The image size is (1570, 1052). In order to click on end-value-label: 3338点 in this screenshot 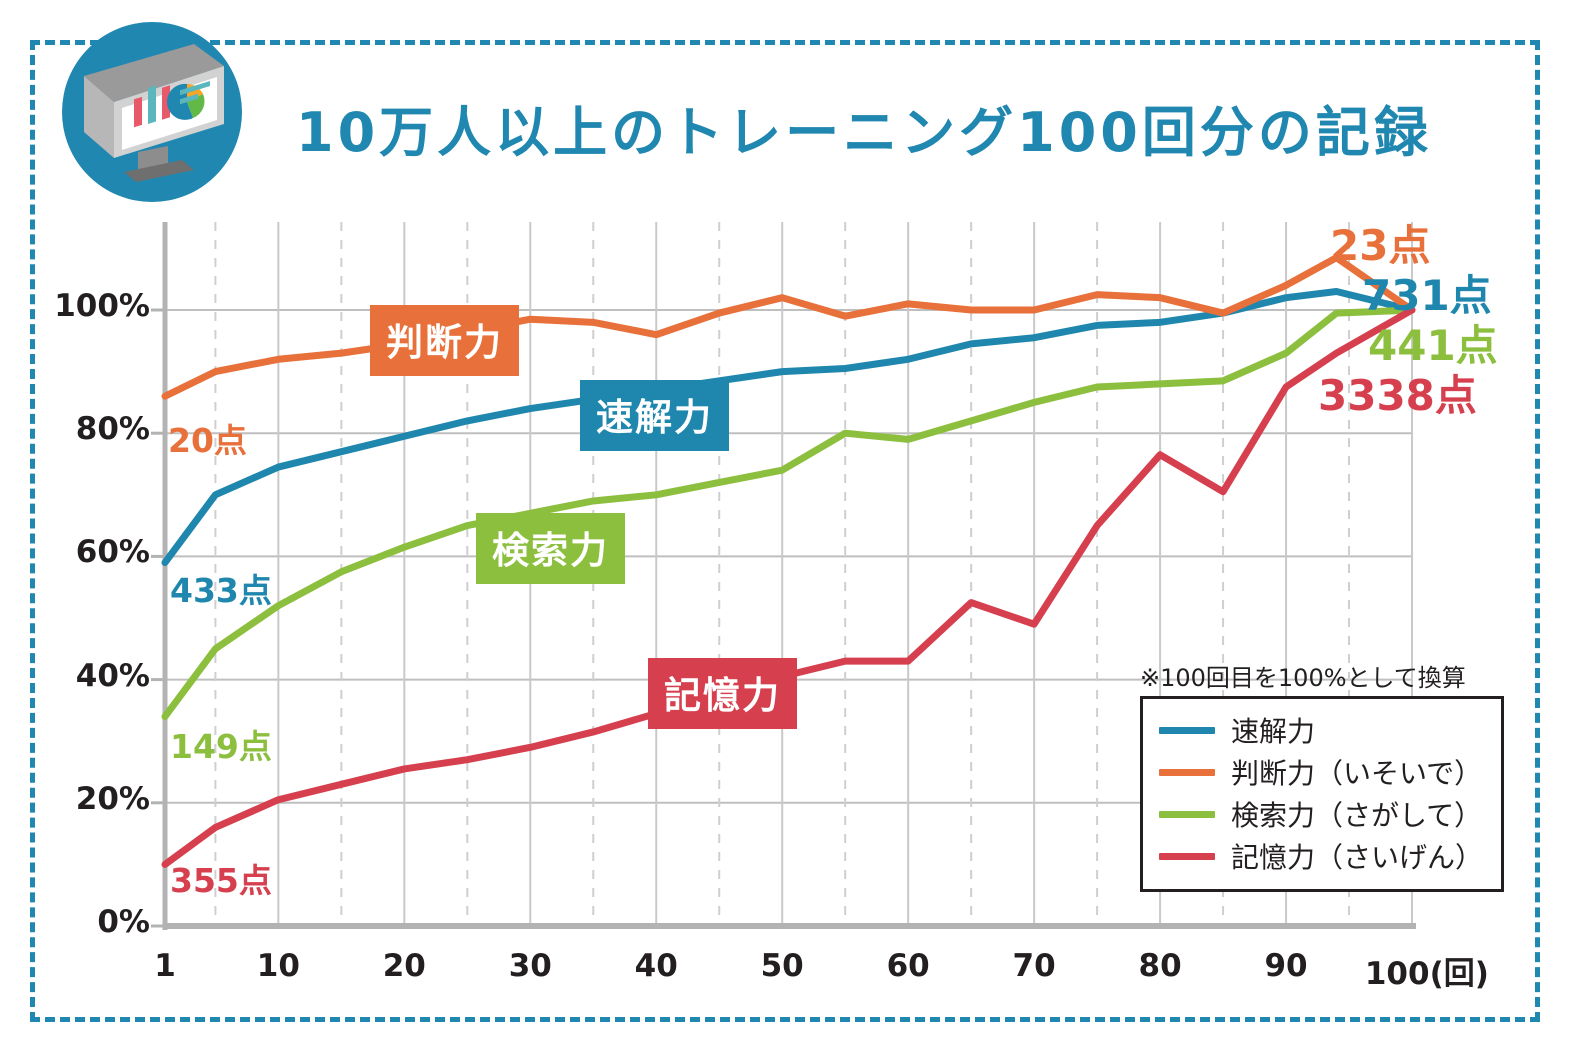, I will do `click(1397, 395)`.